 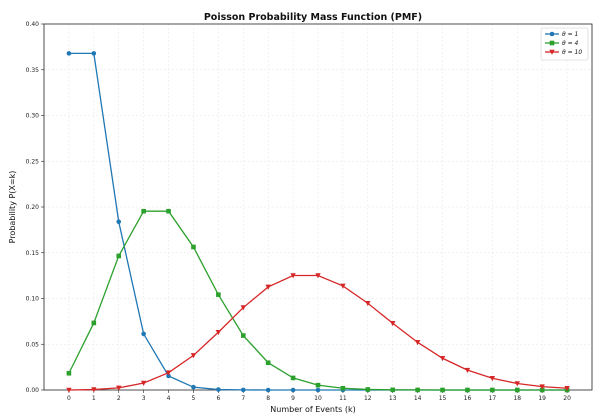 I want to click on x-tick-label: 13, so click(x=393, y=398).